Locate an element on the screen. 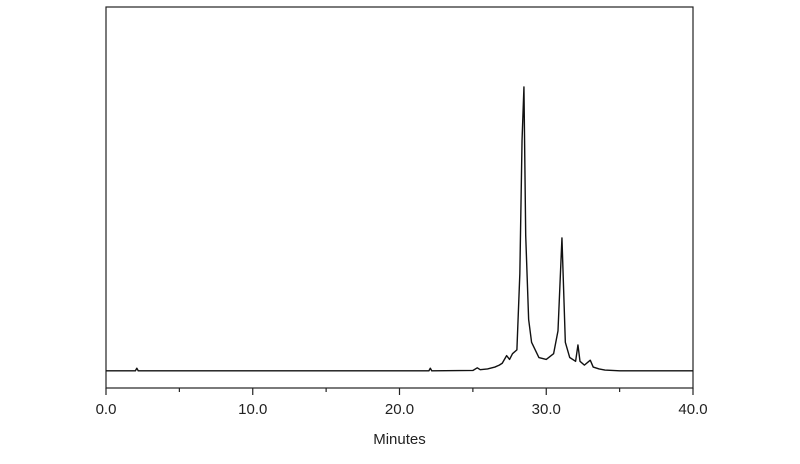 This screenshot has height=464, width=800. x-tick-label: 30.0 is located at coordinates (546, 409).